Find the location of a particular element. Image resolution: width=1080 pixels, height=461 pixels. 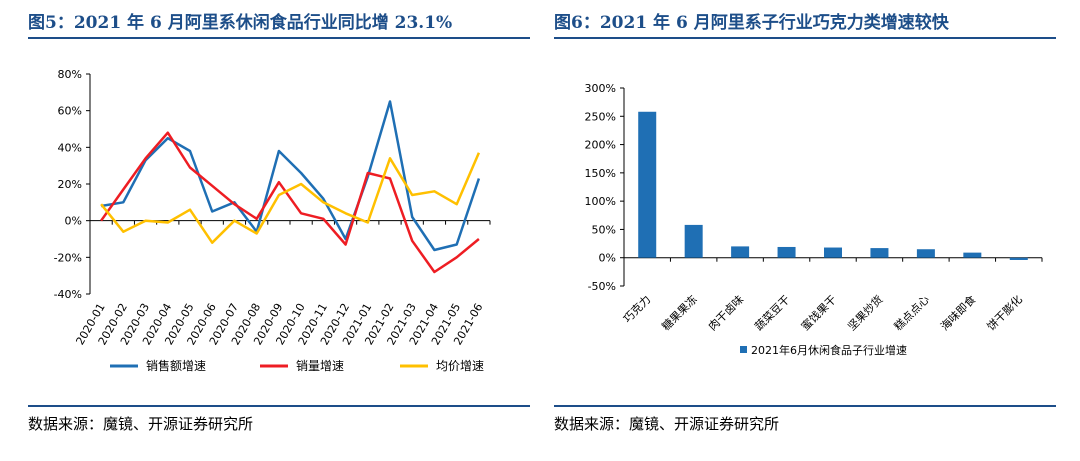

x-tick-label: 饼干膨化 is located at coordinates (1004, 312).